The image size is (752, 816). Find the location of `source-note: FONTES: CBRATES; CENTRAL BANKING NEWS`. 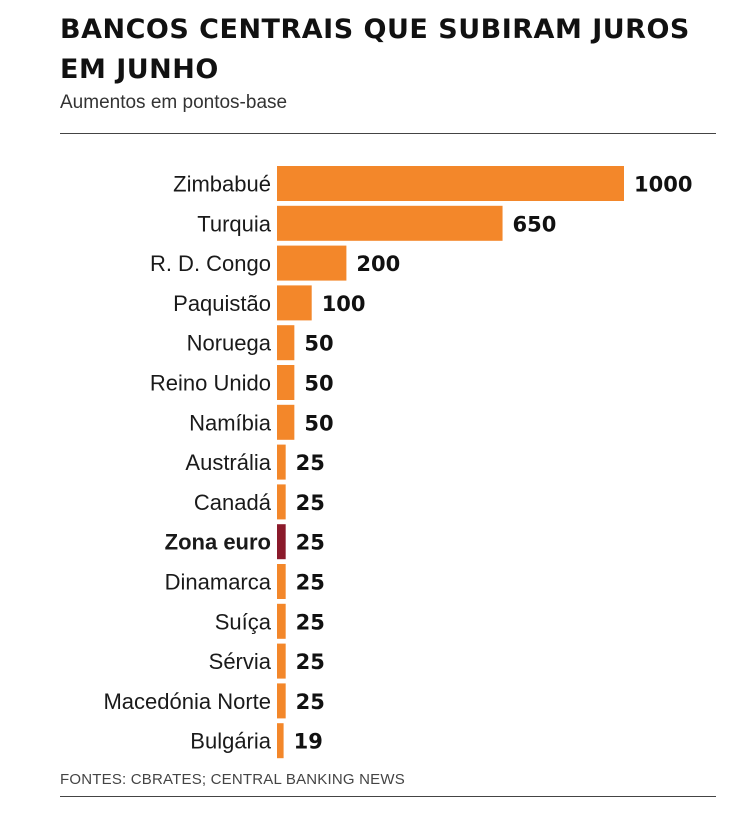

source-note: FONTES: CBRATES; CENTRAL BANKING NEWS is located at coordinates (232, 779).